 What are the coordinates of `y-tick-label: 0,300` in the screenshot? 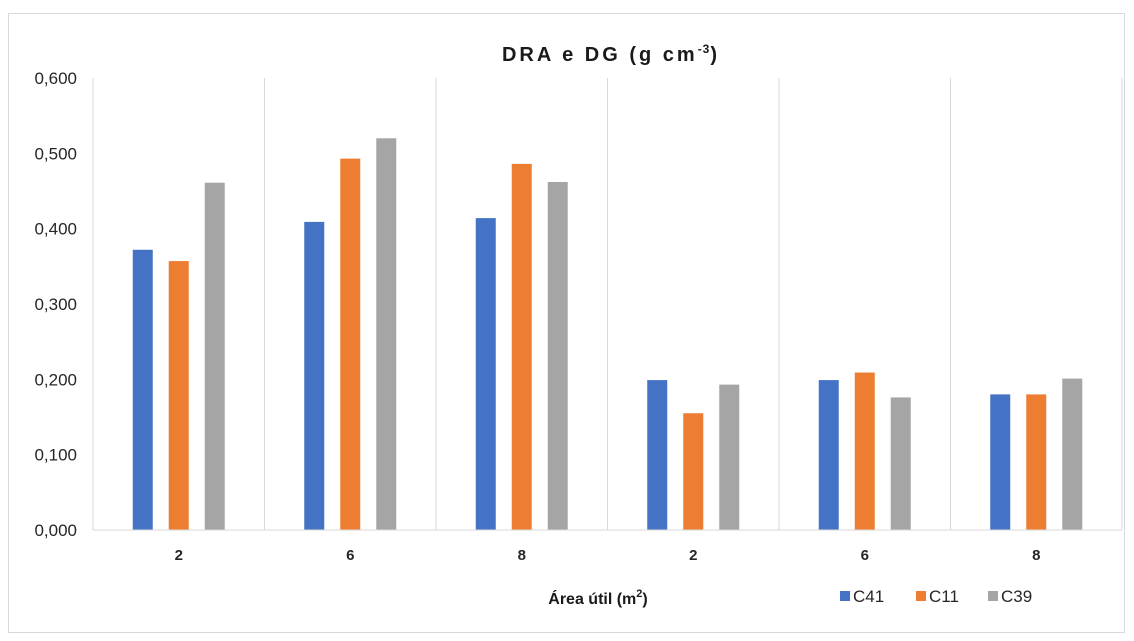 It's located at (55, 304).